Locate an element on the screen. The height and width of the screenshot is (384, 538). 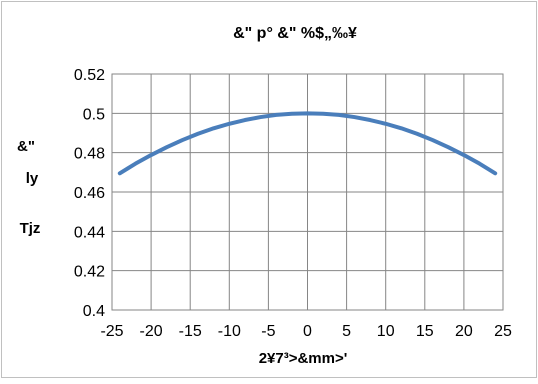
y-axis-ticks: 0.4 0.42 0.44 0.46 0.48 0.5 0.52 is located at coordinates (89, 193).